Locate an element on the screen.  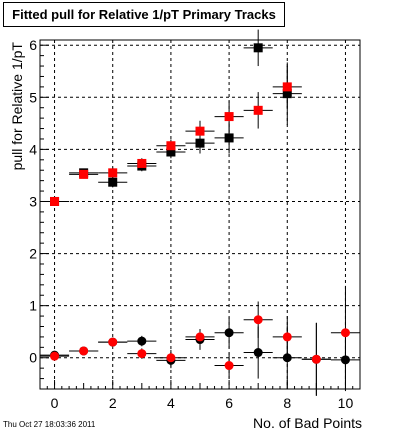
y-tick-label: 0 is located at coordinates (33, 358).